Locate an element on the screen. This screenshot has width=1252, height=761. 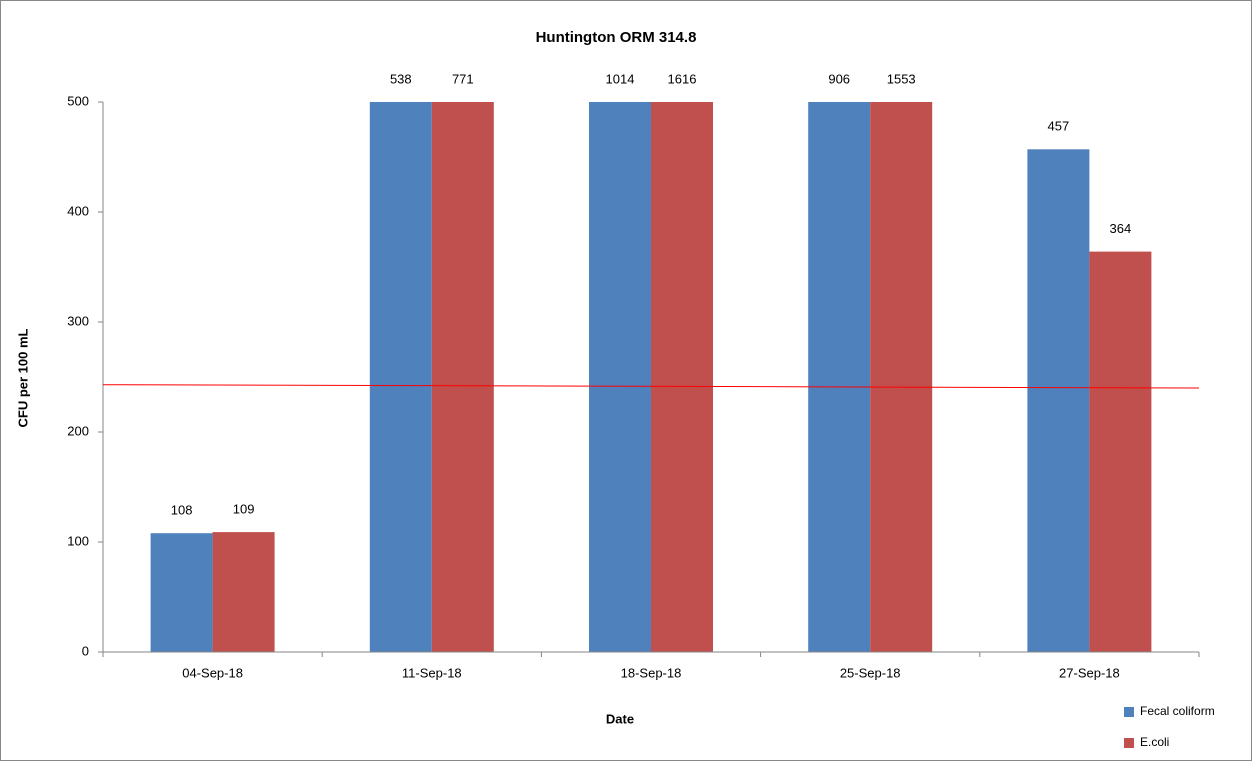
legend-label: E.coli is located at coordinates (1154, 742).